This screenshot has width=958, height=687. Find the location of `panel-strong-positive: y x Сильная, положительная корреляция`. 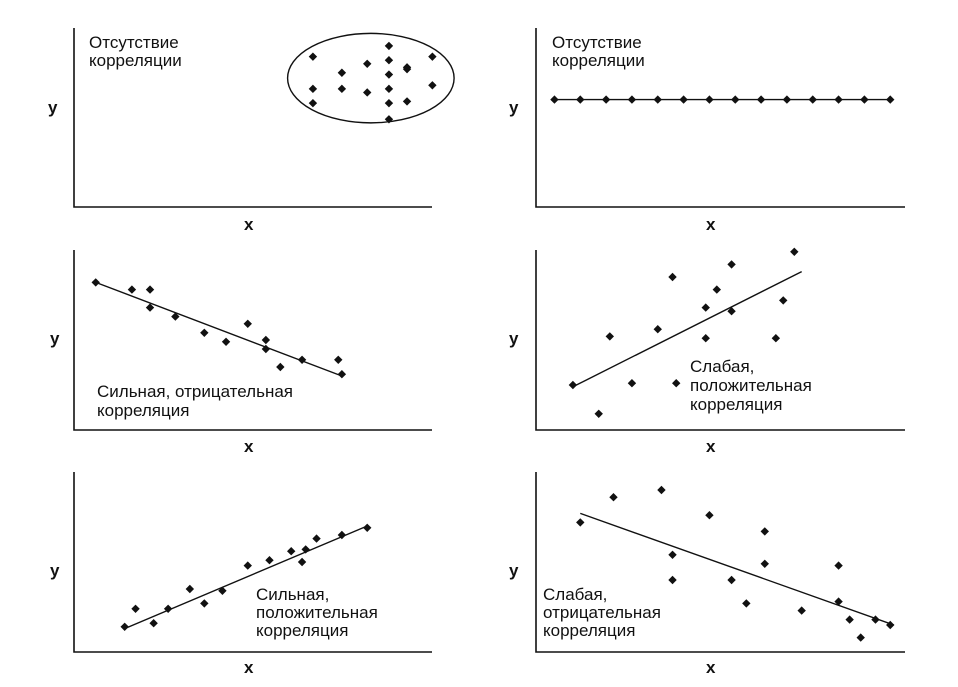

panel-strong-positive: y x Сильная, положительная корреляция is located at coordinates (241, 574).